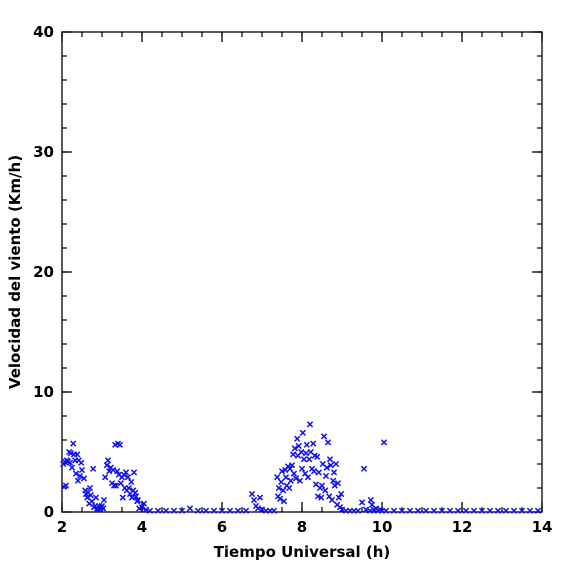 Image resolution: width=574 pixels, height=574 pixels. I want to click on x-axis-label: Tiempo Universal (h), so click(302, 552).